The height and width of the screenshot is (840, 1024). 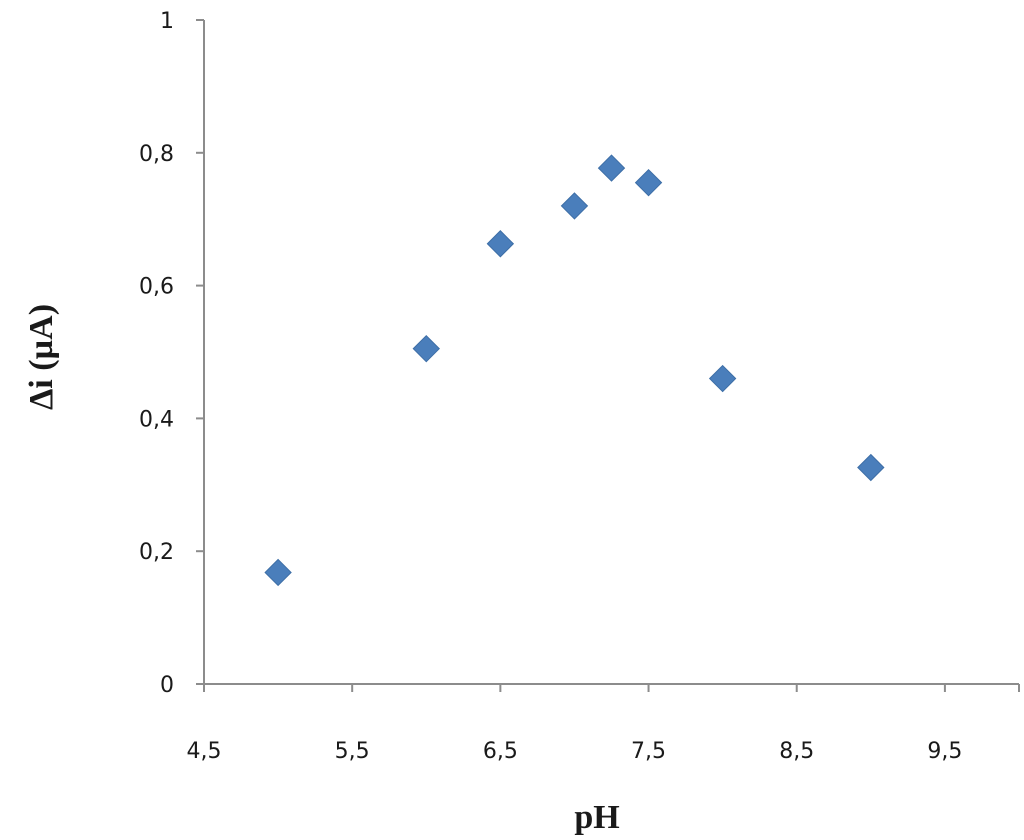 I want to click on x-tick-label: 8,5, so click(x=796, y=751).